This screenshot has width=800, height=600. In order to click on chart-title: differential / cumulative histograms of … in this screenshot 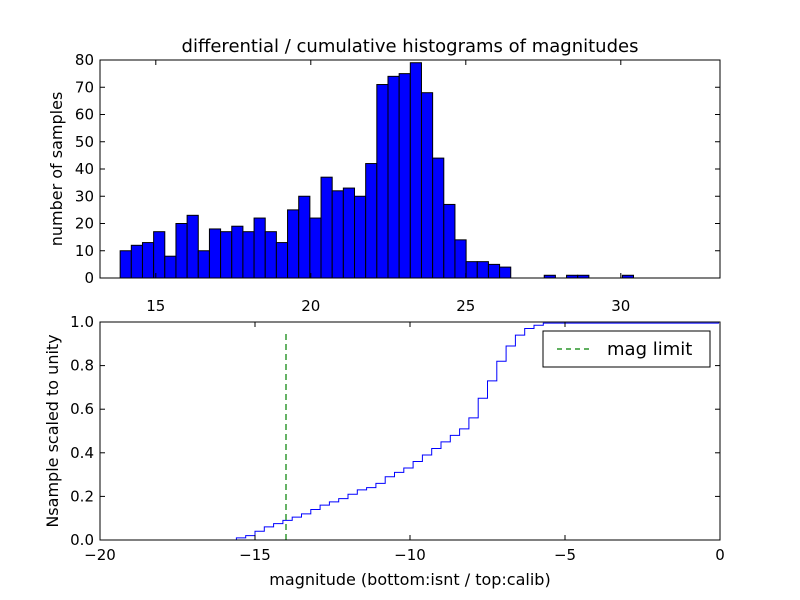, I will do `click(410, 46)`.